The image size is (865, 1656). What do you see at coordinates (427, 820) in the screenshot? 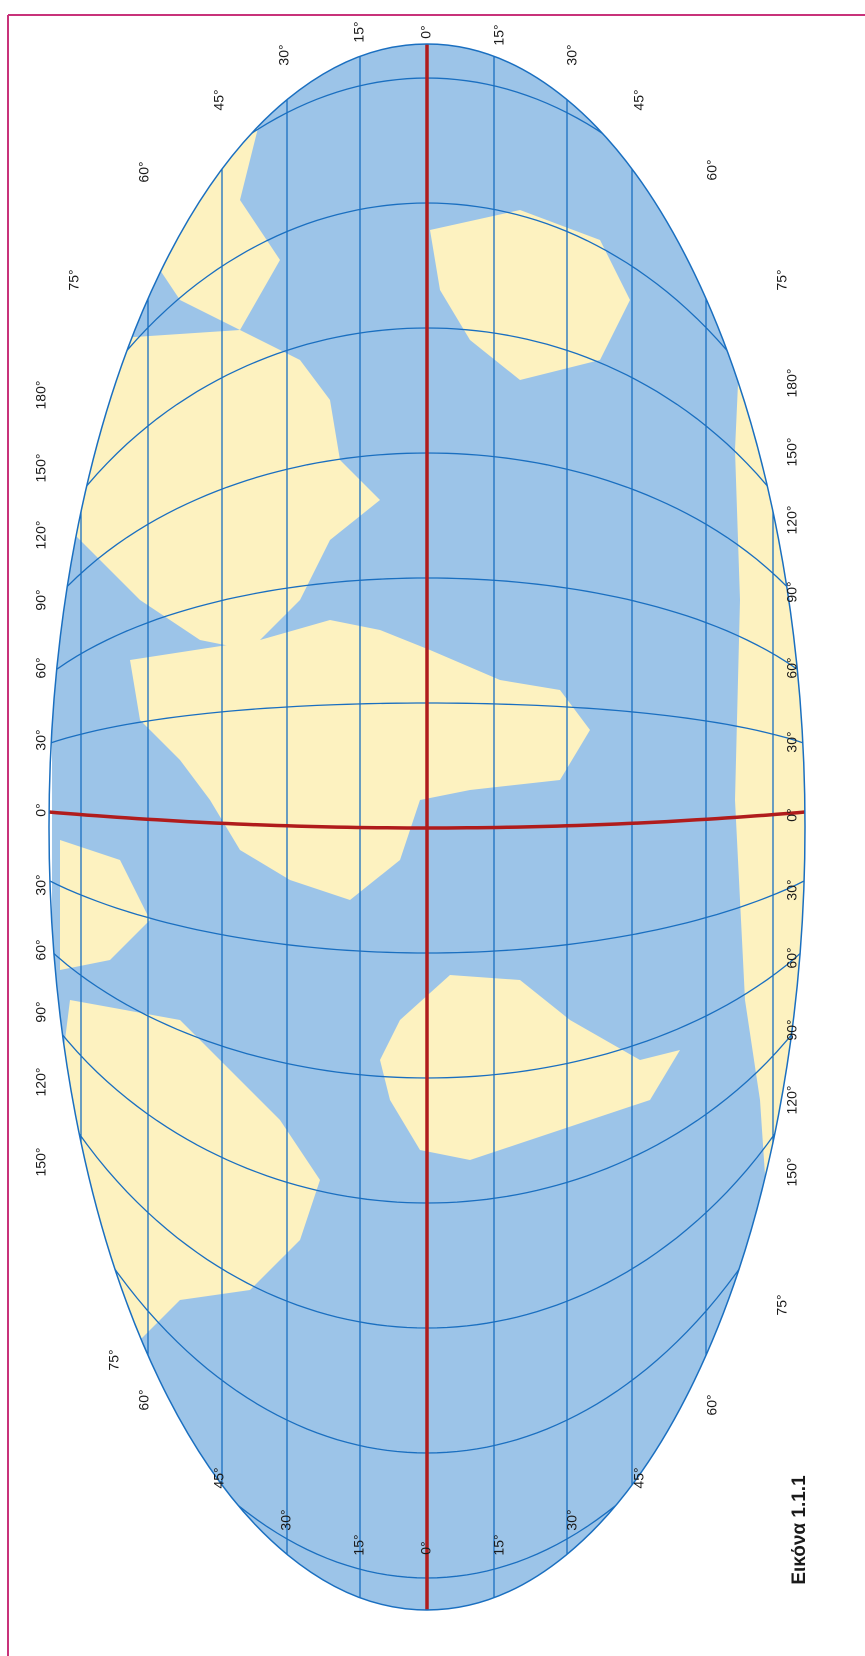
I see `prime-meridian` at bounding box center [427, 820].